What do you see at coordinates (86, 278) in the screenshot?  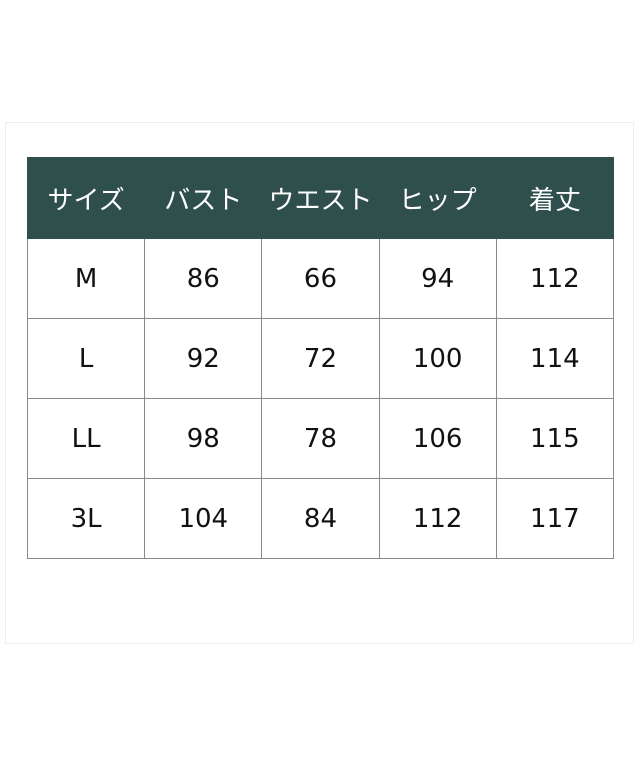 I see `cell-size: M` at bounding box center [86, 278].